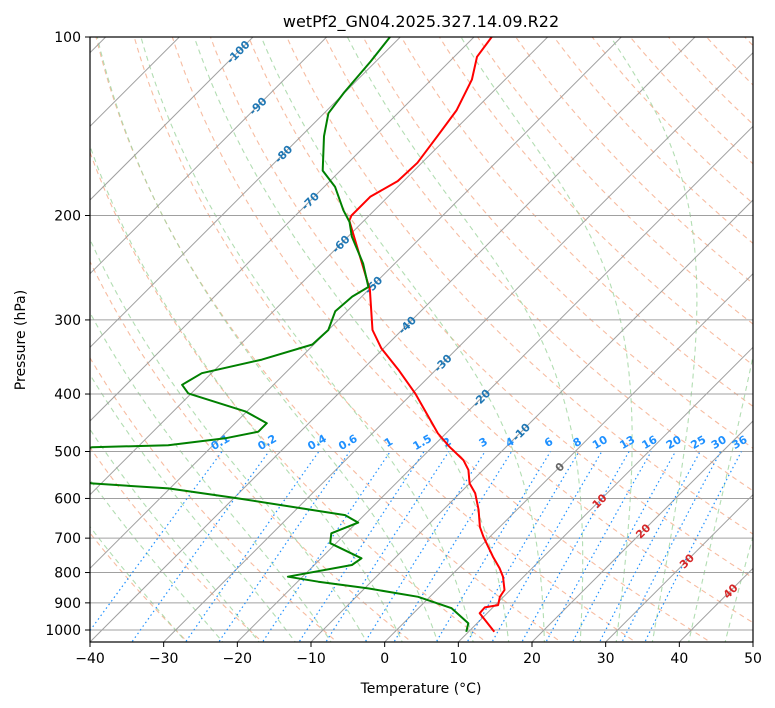 Image resolution: width=775 pixels, height=708 pixels. I want to click on x-tick-label: −40, so click(90, 659).